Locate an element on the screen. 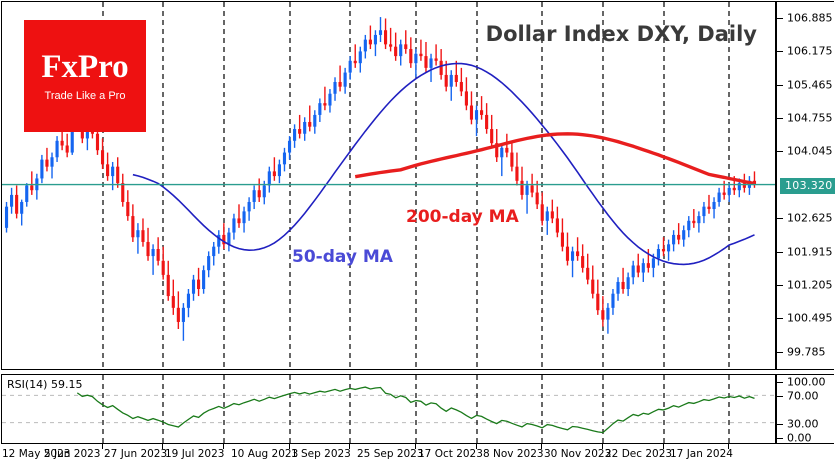 This screenshot has width=835, height=470. price-axis-label: 106.885 is located at coordinates (810, 18).